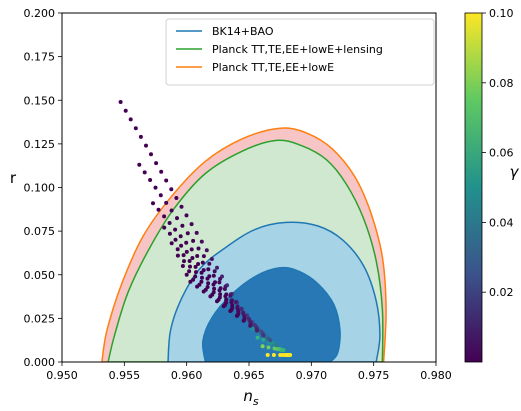 Image resolution: width=521 pixels, height=411 pixels. What do you see at coordinates (40, 362) in the screenshot?
I see `y-tick-label-0-000: 0.000` at bounding box center [40, 362].